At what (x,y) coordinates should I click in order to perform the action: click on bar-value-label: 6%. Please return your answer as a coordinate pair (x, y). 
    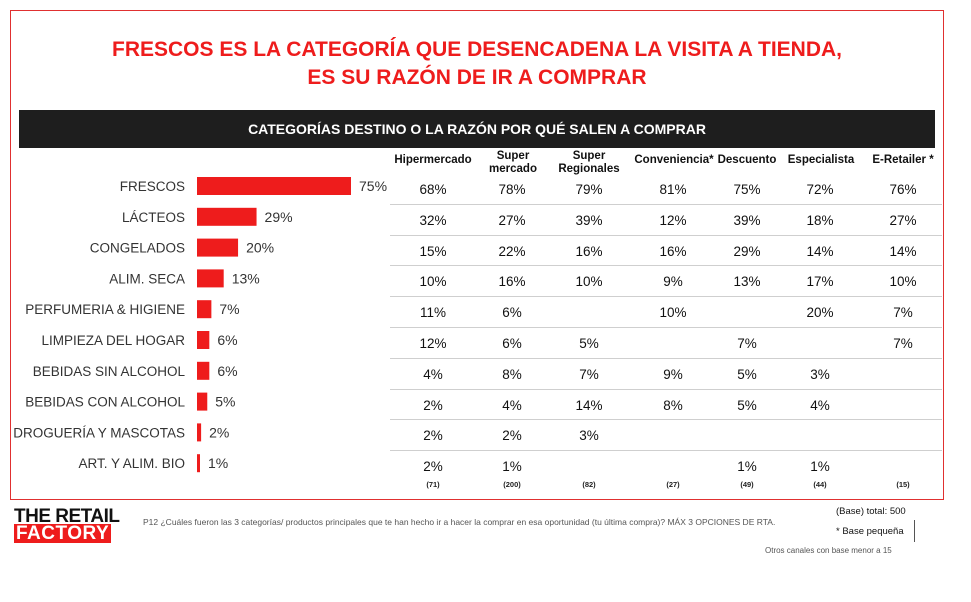
    Looking at the image, I should click on (227, 340).